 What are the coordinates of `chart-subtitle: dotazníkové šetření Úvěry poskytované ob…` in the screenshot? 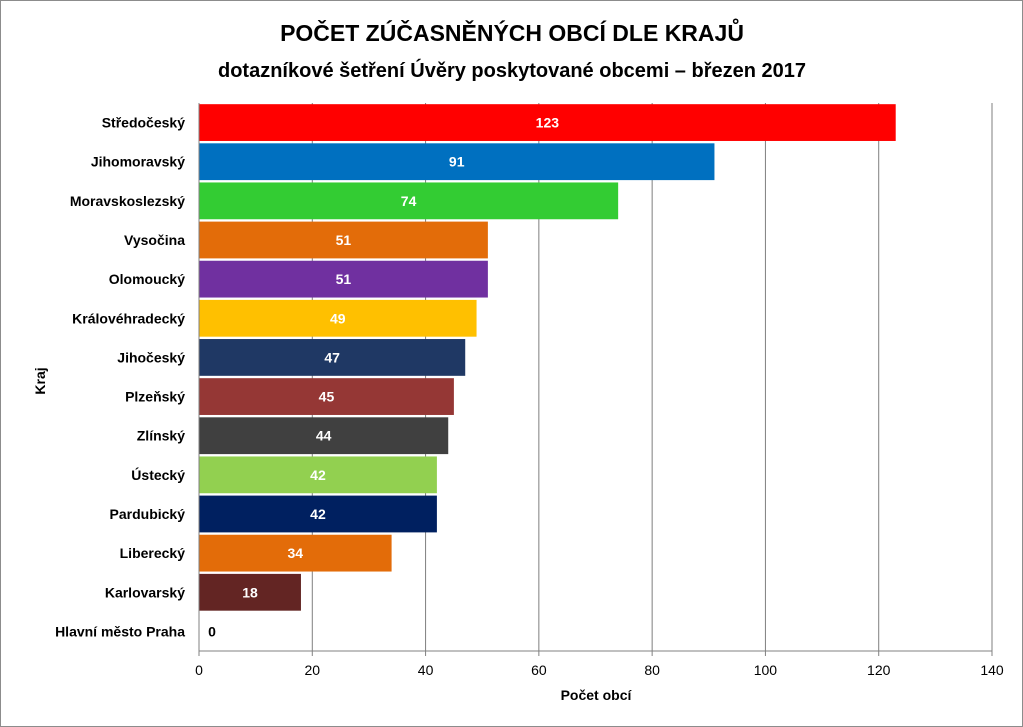 It's located at (512, 70).